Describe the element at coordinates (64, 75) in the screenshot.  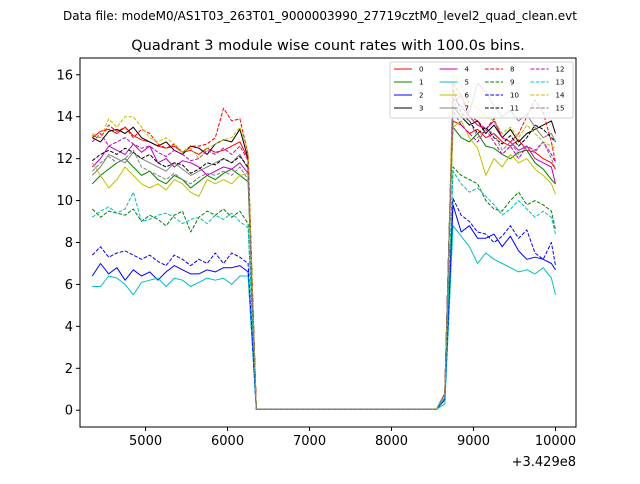
I see `y-tick-label: 16` at that location.